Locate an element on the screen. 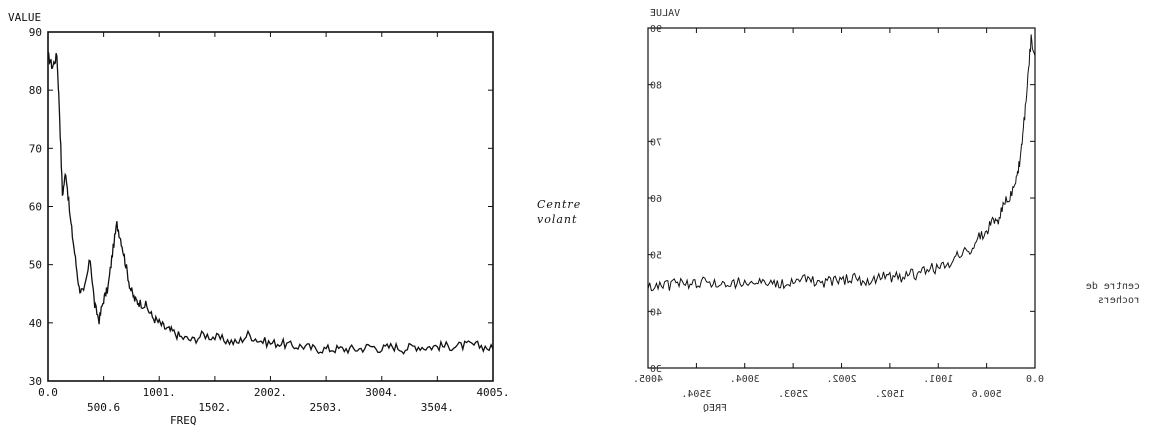  right-plot-xlabel: FREQ is located at coordinates (715, 408).